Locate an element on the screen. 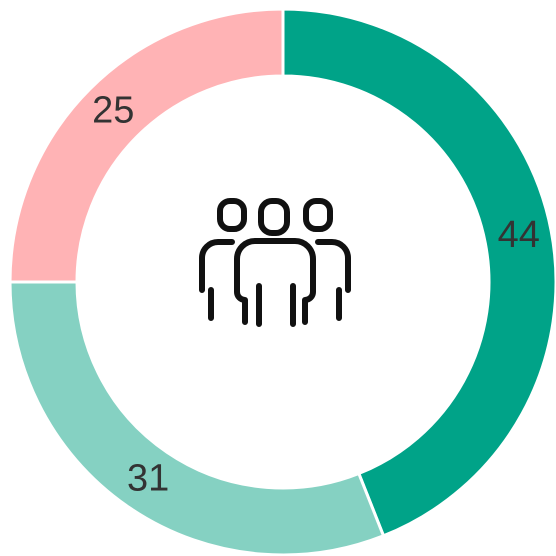 This screenshot has width=556, height=556. people-icon is located at coordinates (275, 262).